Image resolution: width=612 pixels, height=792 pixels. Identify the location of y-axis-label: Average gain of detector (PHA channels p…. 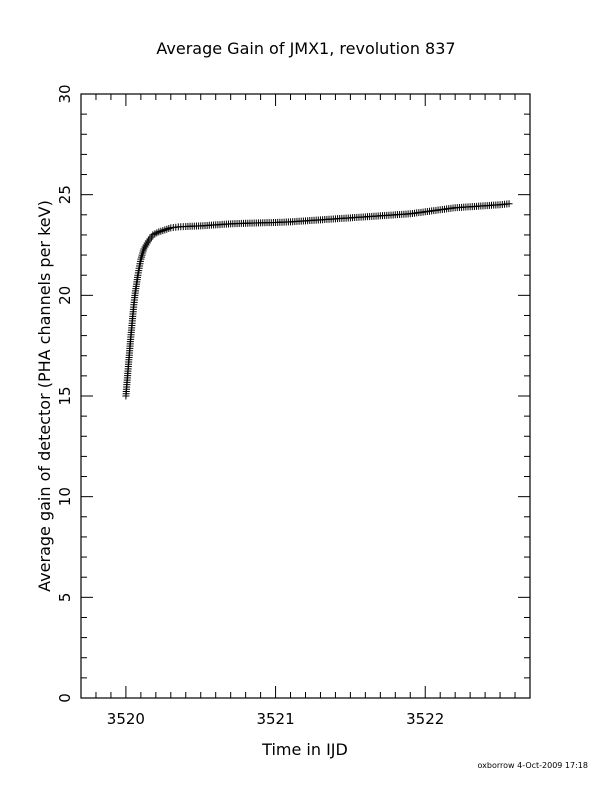
(44, 396).